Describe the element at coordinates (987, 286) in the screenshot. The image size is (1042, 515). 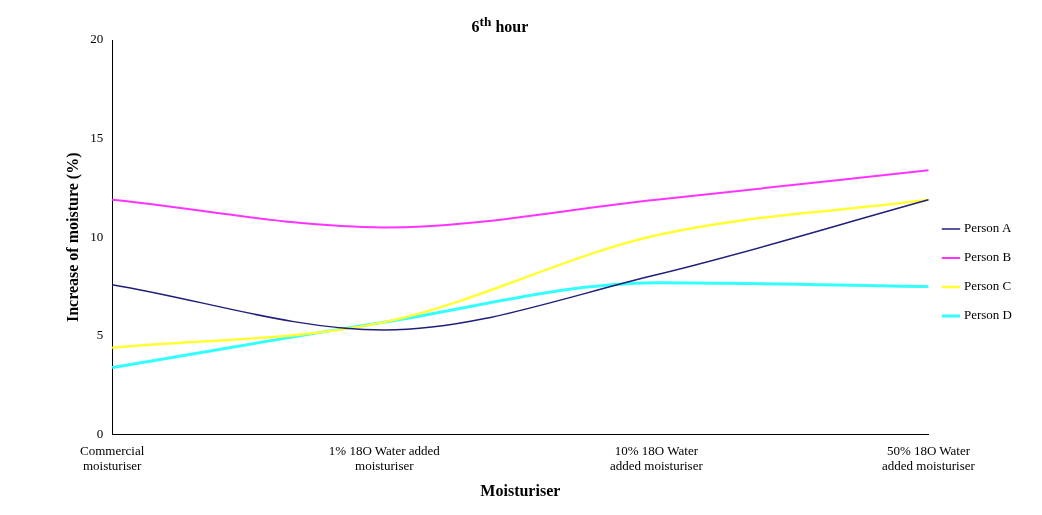
I see `legend-label: Person C` at that location.